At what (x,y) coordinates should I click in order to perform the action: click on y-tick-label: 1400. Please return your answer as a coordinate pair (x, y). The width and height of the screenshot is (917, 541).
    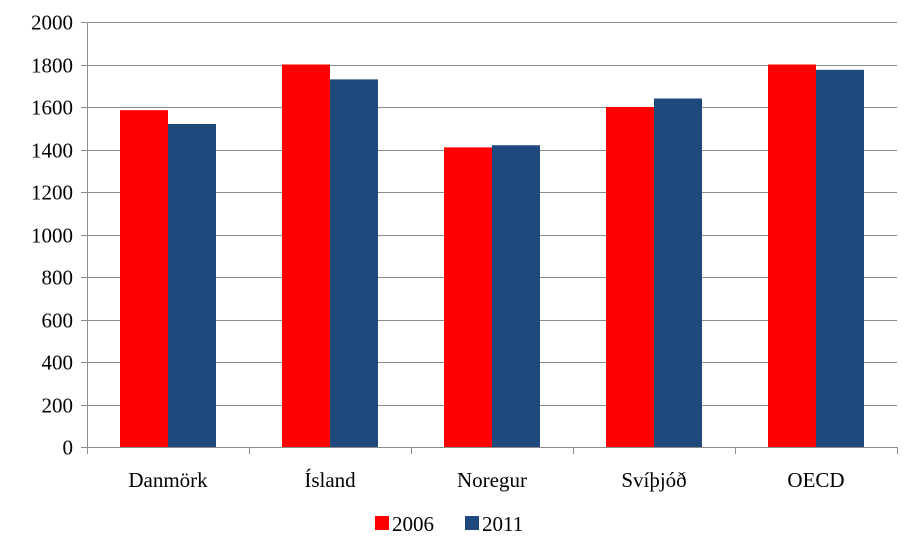
    Looking at the image, I should click on (52, 151).